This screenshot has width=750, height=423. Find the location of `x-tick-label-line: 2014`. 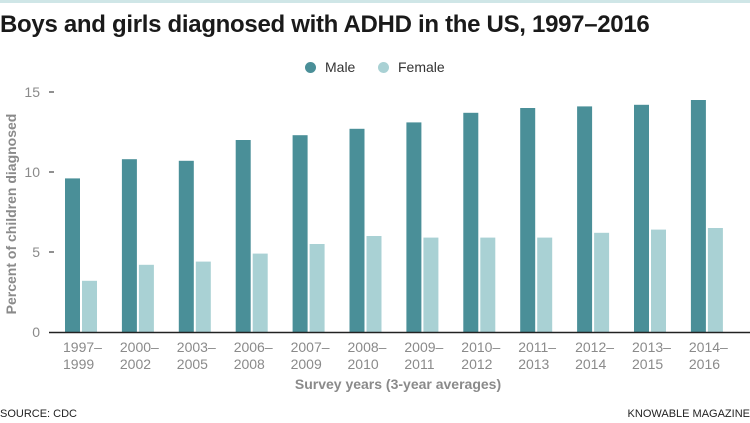

x-tick-label-line: 2014 is located at coordinates (590, 364).